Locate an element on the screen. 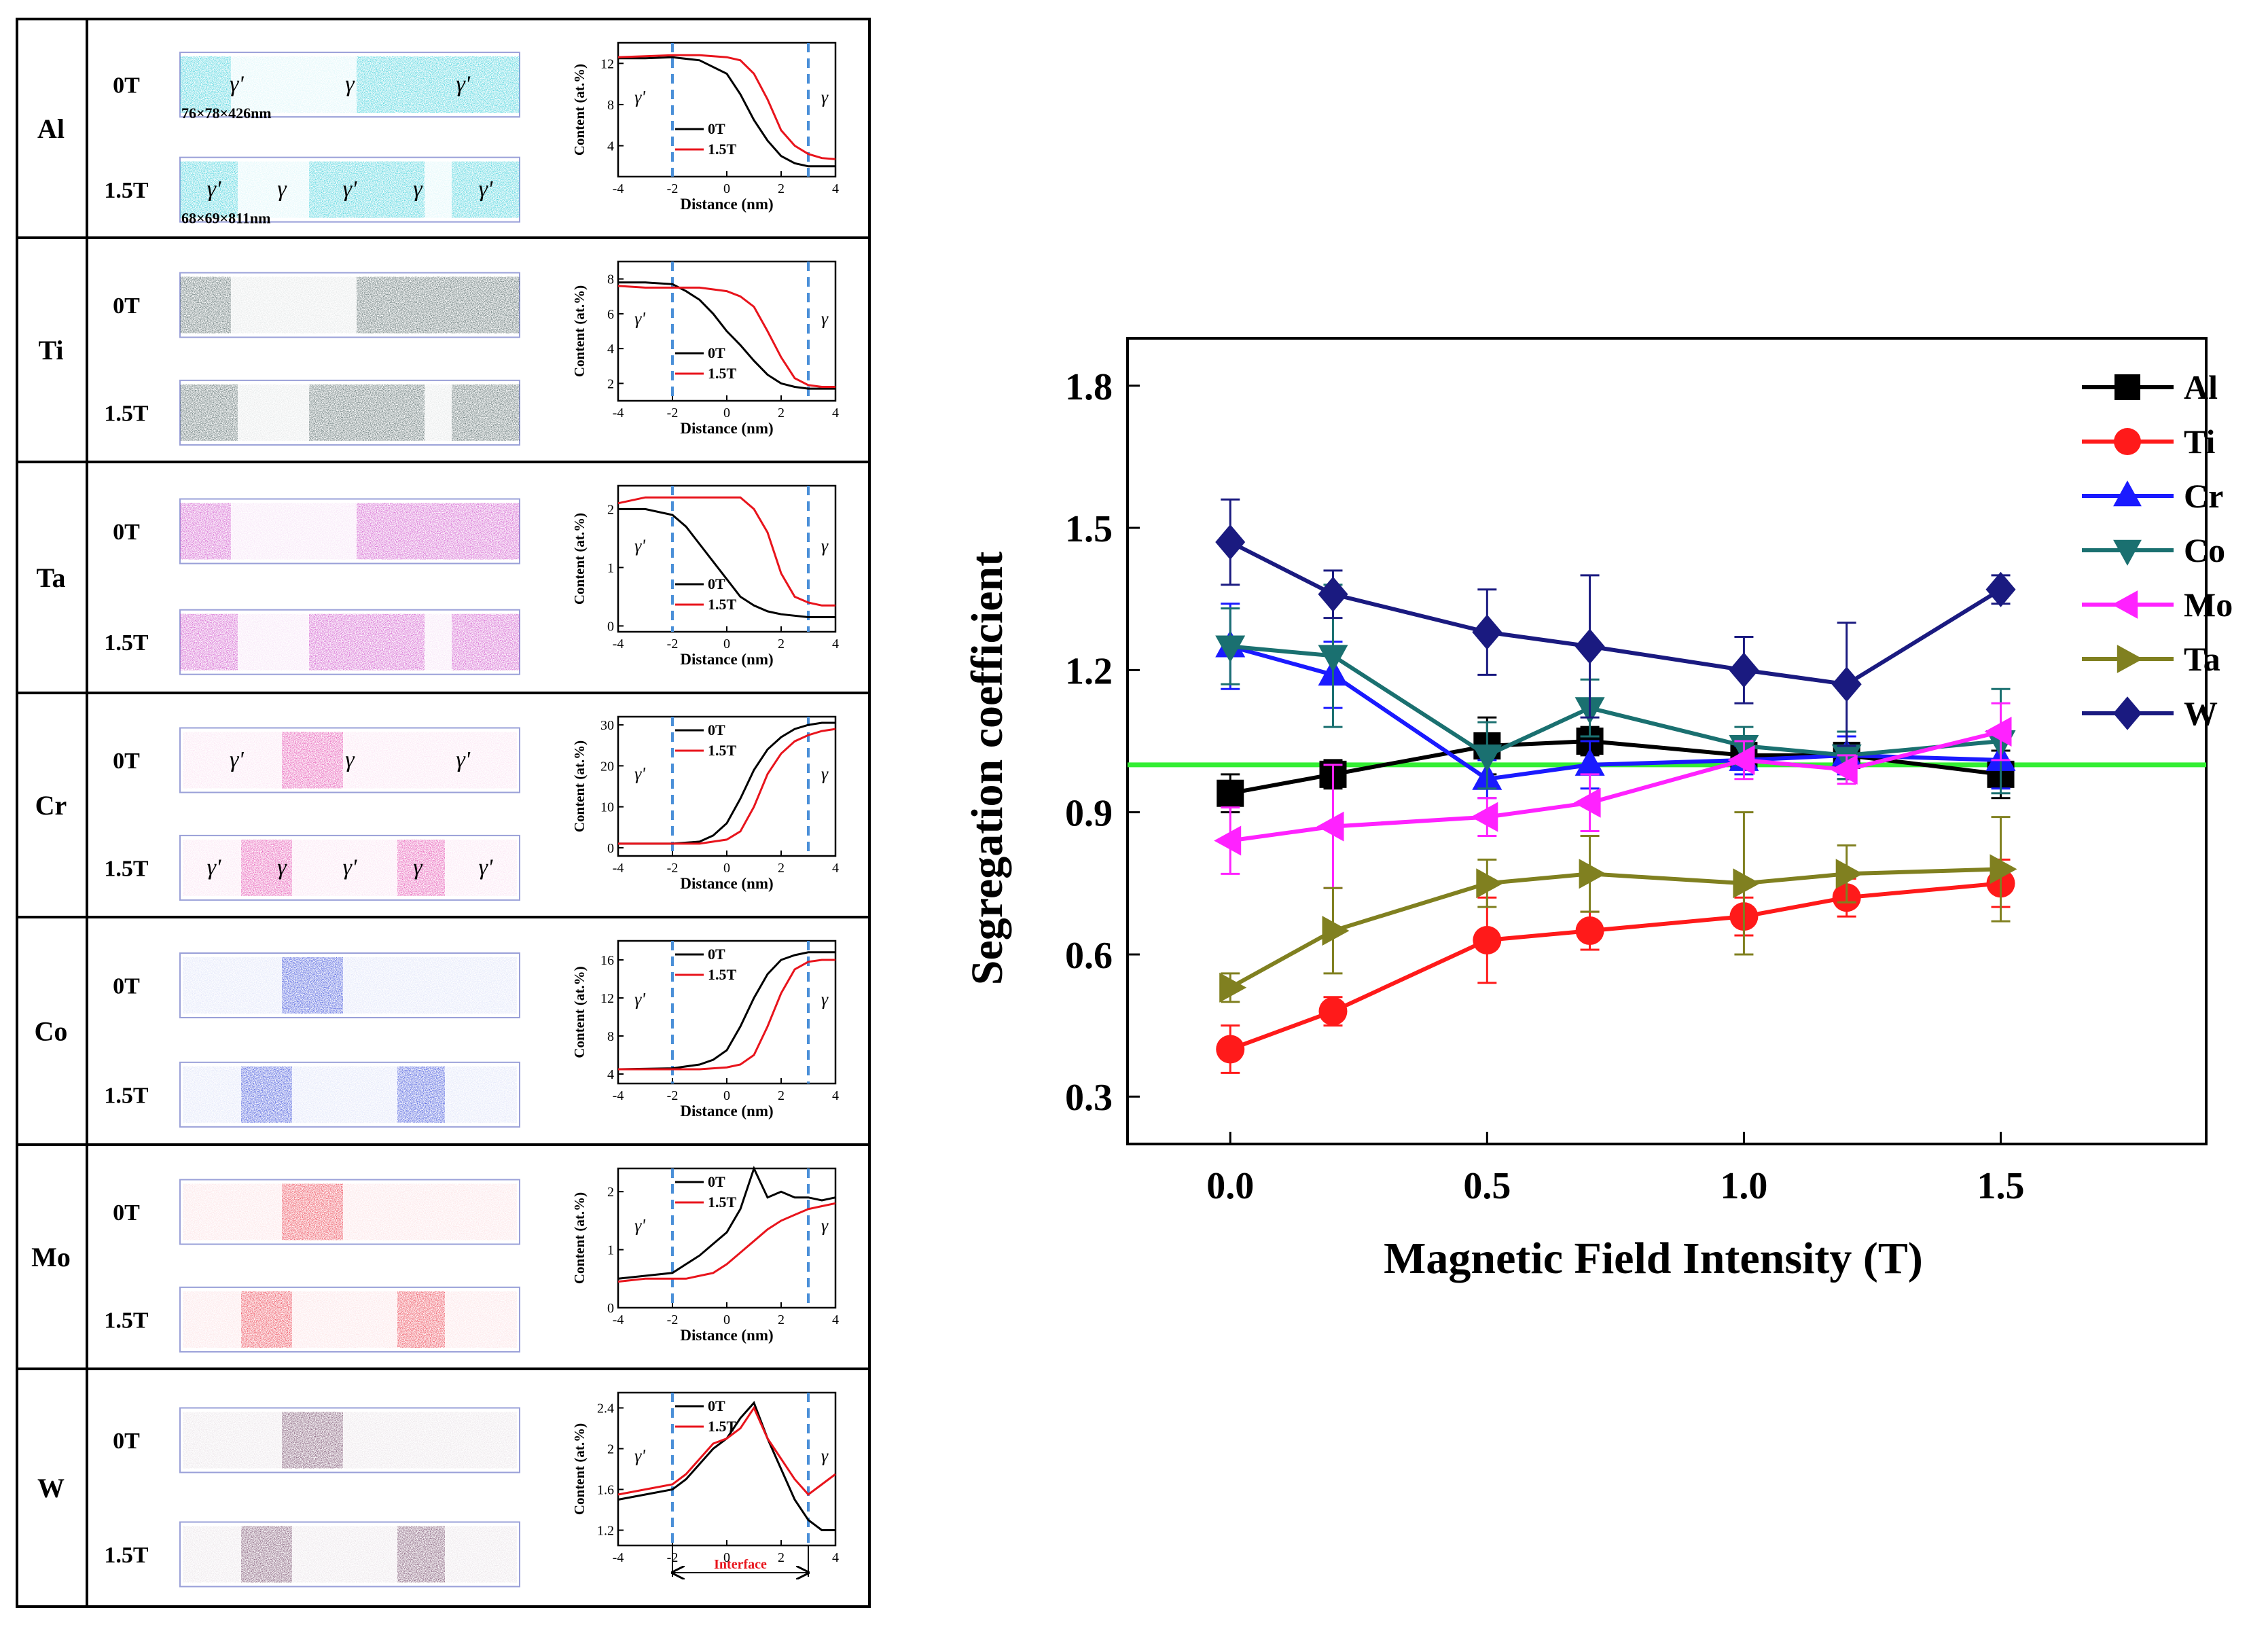 This screenshot has width=2268, height=1627. legend-label: W is located at coordinates (2201, 713).